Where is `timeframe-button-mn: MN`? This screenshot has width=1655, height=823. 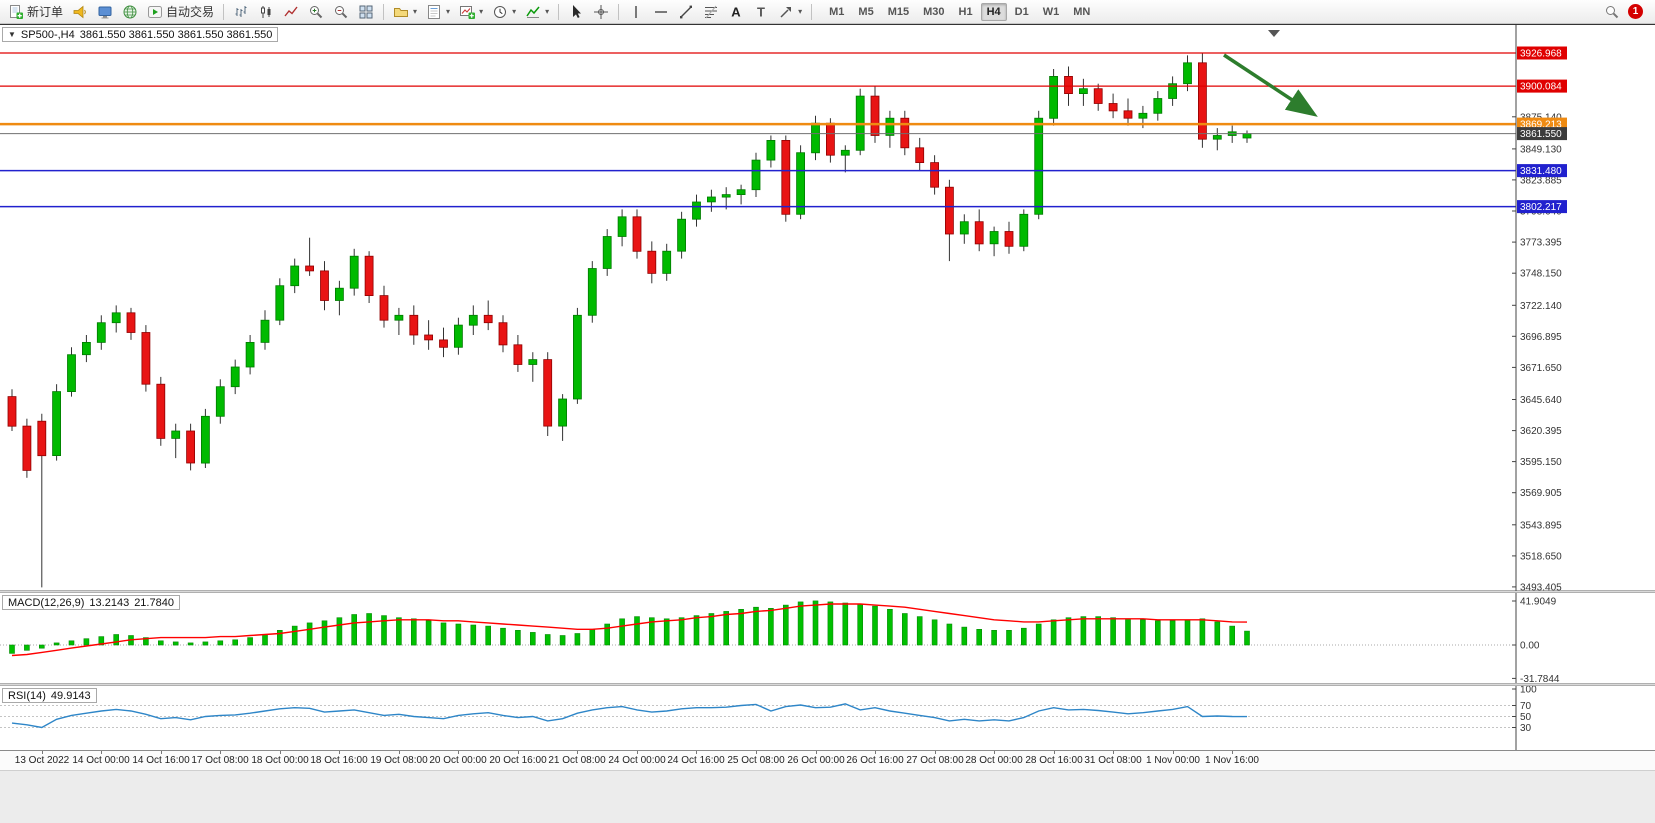
timeframe-button-mn: MN is located at coordinates (1081, 12).